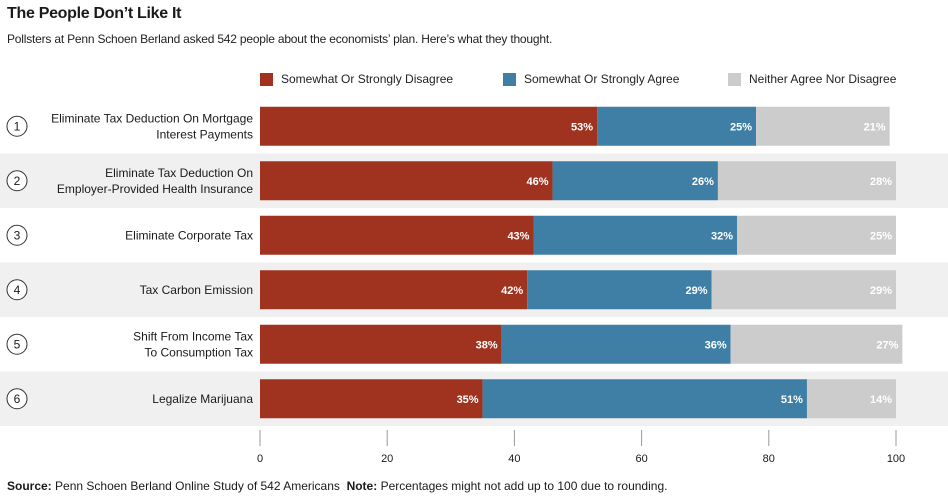  I want to click on note-label: Note:, so click(362, 486).